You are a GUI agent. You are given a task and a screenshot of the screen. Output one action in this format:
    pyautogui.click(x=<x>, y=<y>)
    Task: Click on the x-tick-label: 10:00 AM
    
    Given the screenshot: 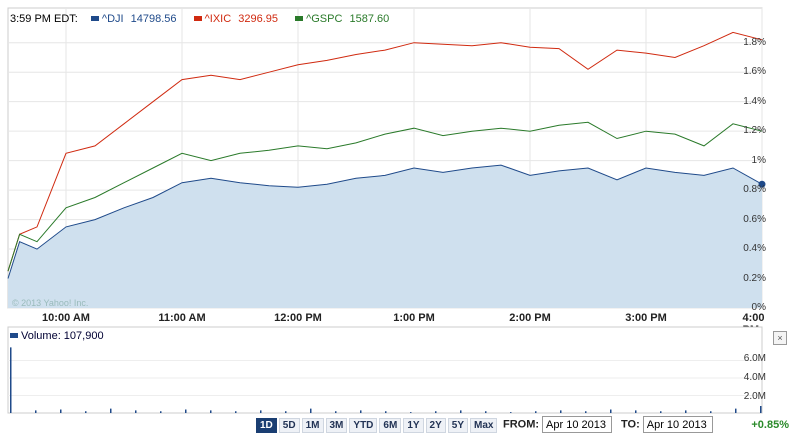 What is the action you would take?
    pyautogui.click(x=66, y=318)
    